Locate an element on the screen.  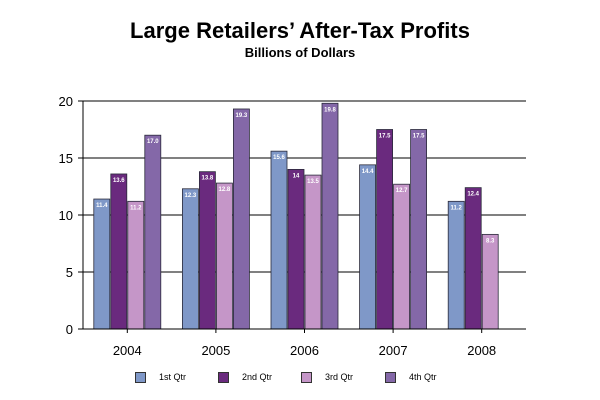
legend-label: 4th Qtr is located at coordinates (423, 377).